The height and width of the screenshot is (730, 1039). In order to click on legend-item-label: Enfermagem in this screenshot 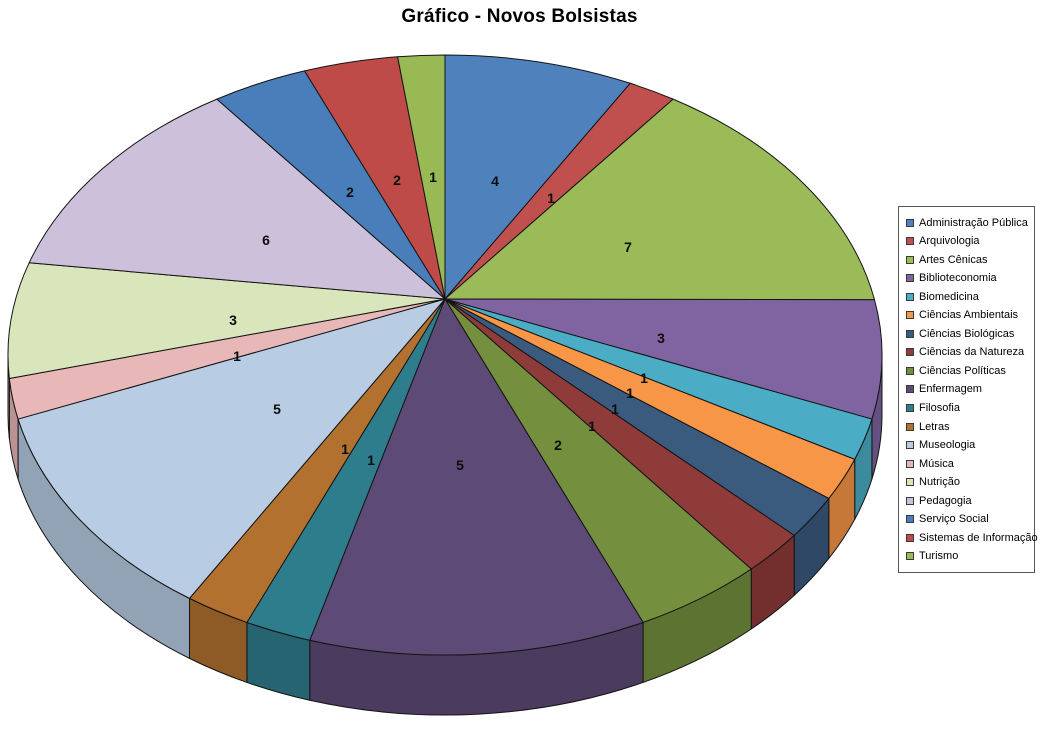, I will do `click(950, 389)`.